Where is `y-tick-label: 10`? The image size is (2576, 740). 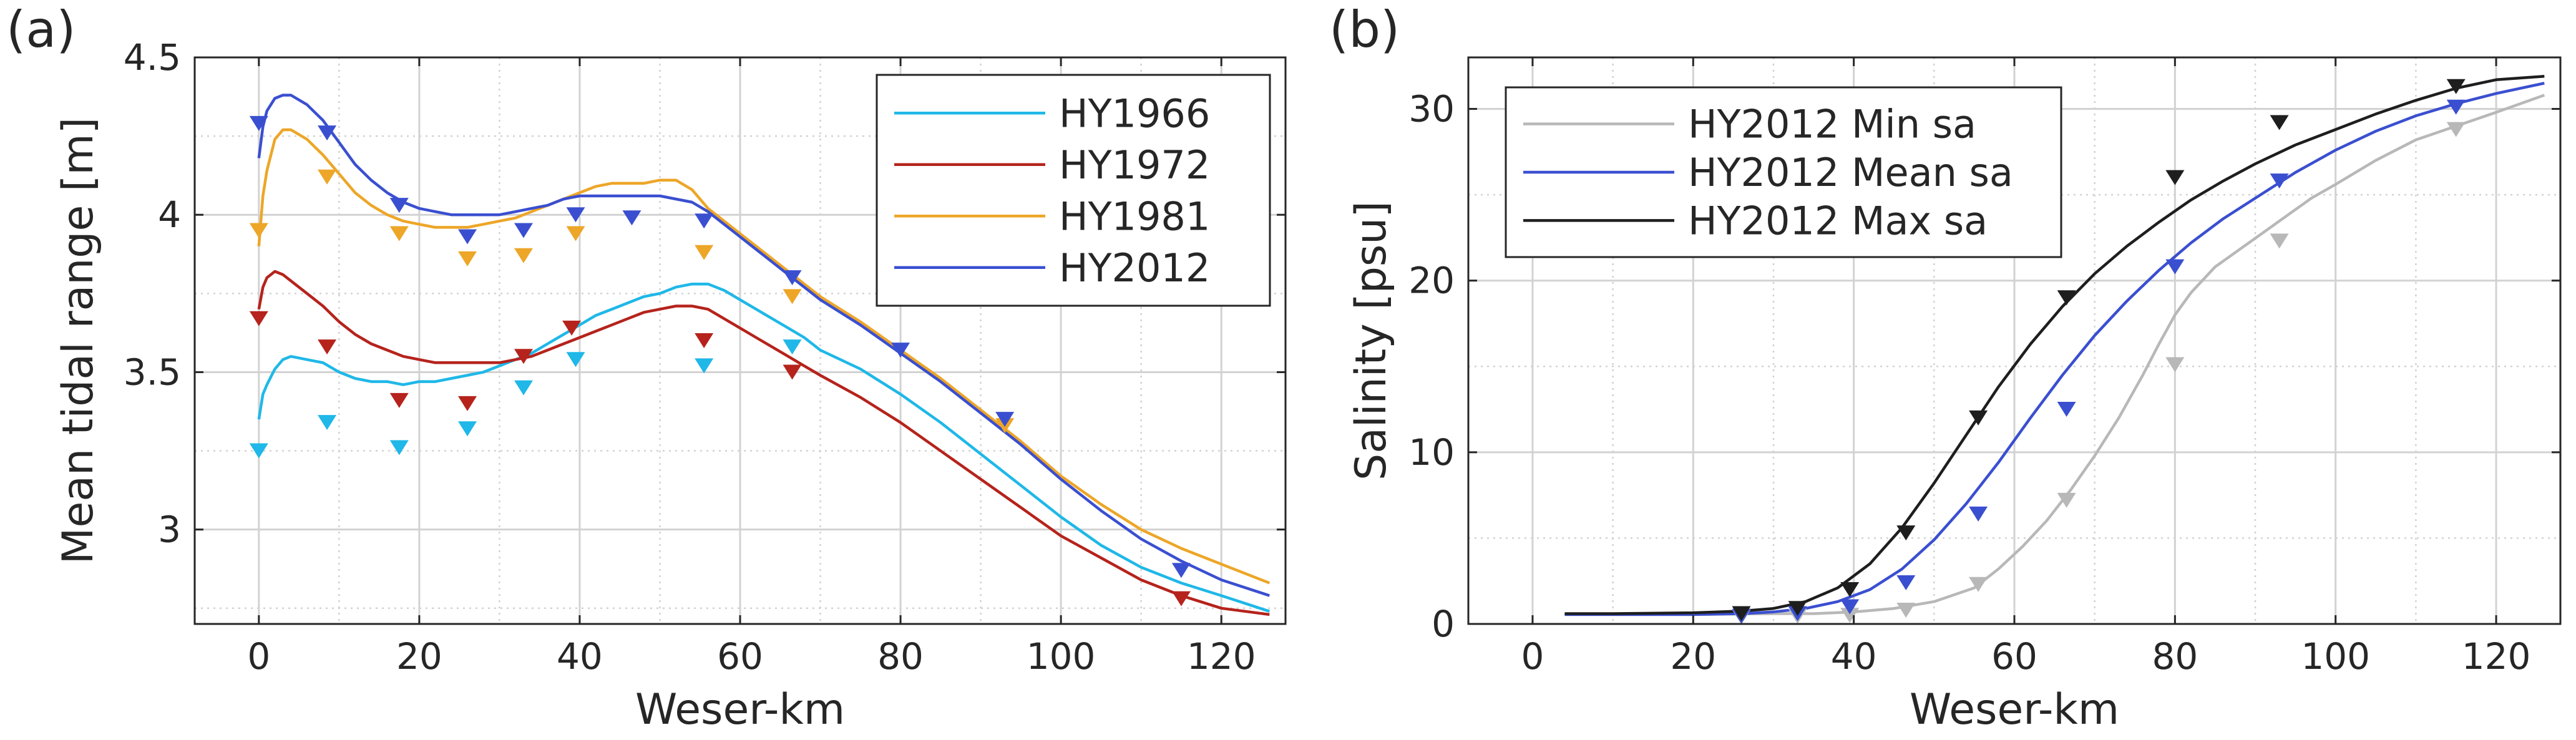
y-tick-label: 10 is located at coordinates (1431, 453).